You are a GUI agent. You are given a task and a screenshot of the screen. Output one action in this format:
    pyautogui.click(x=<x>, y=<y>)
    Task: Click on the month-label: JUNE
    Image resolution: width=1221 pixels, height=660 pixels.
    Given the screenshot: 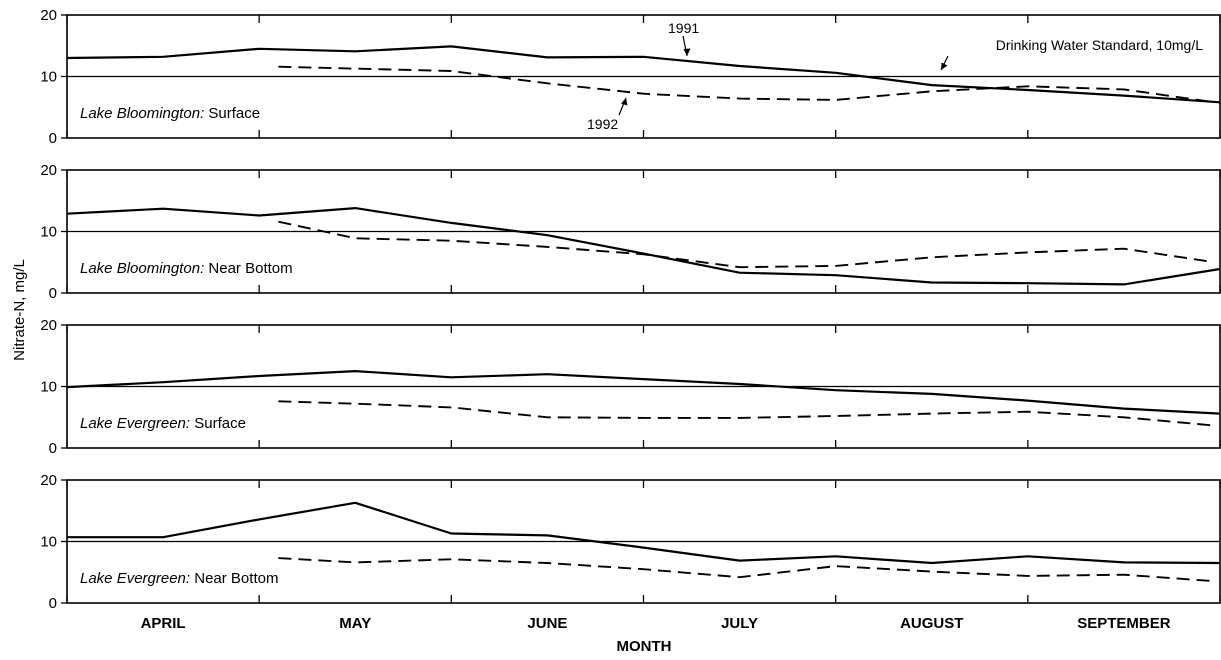 What is the action you would take?
    pyautogui.click(x=547, y=623)
    